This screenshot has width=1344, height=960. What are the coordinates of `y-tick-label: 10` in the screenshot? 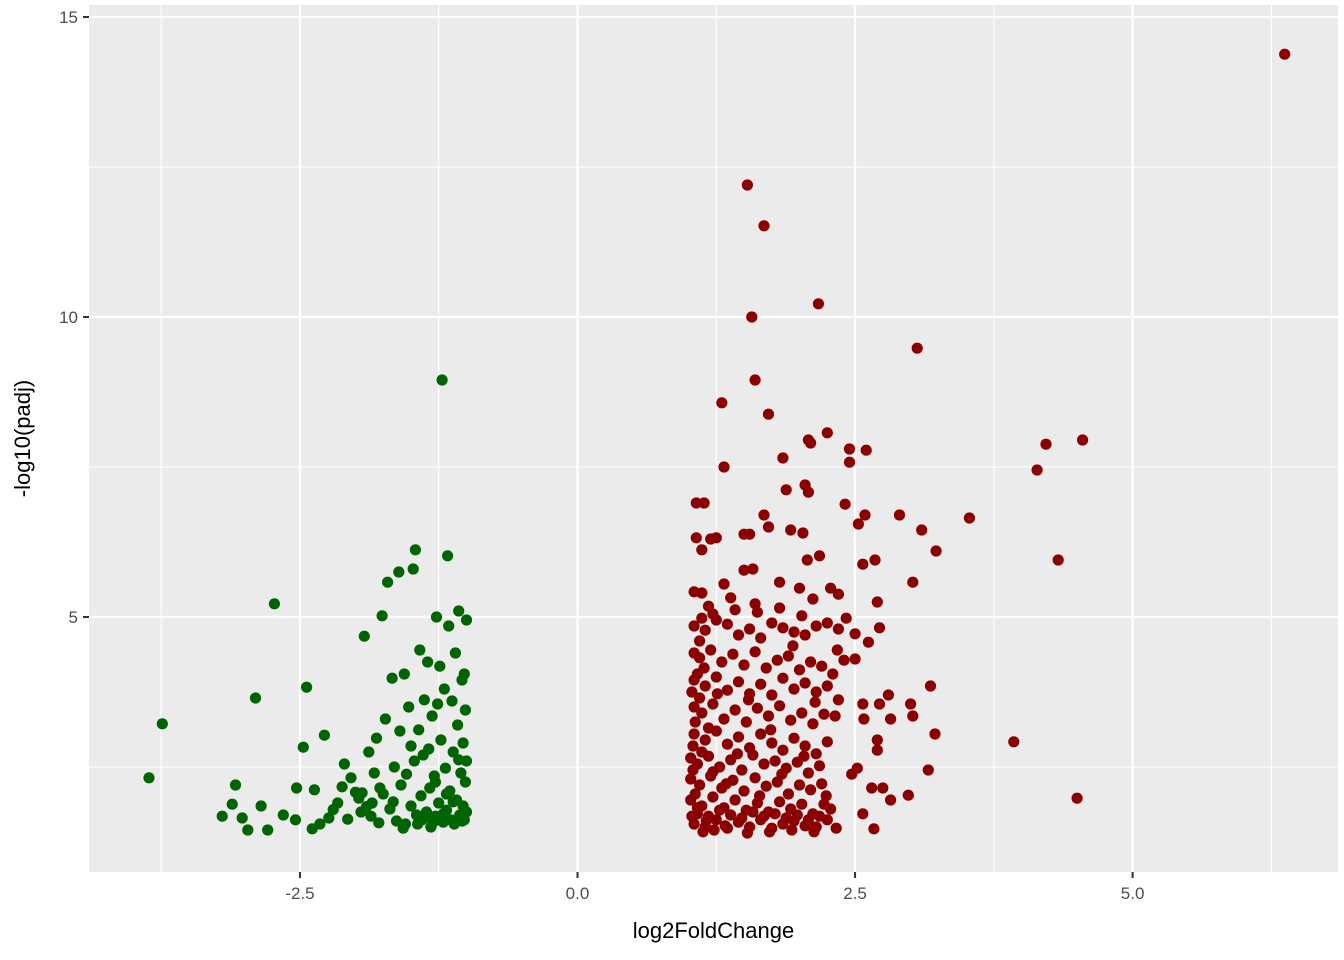 It's located at (68, 317).